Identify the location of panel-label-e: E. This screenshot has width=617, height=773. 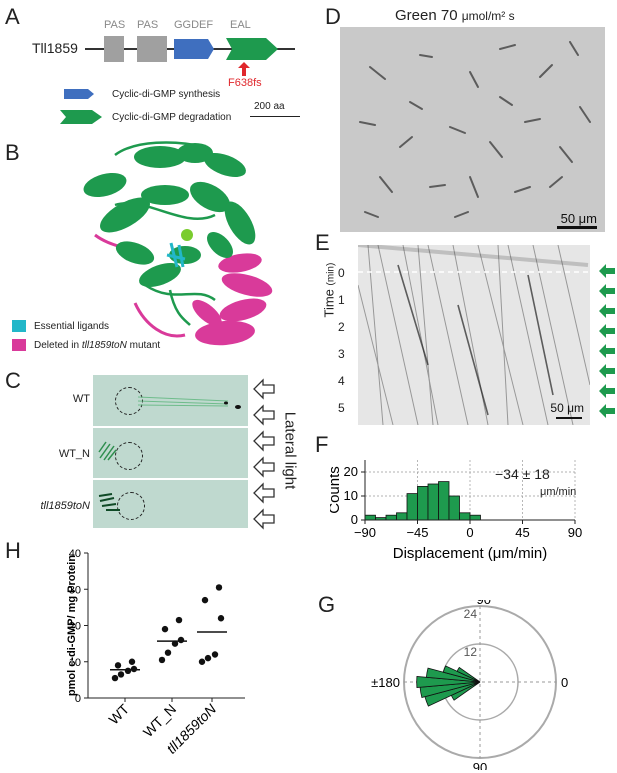
(322, 242).